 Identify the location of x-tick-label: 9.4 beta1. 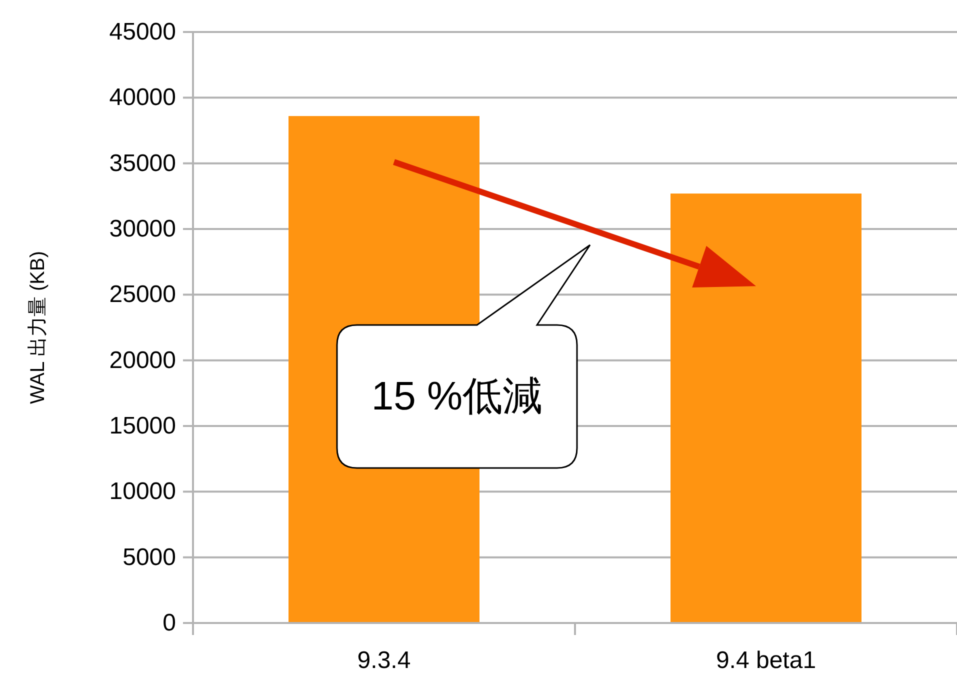
(766, 660).